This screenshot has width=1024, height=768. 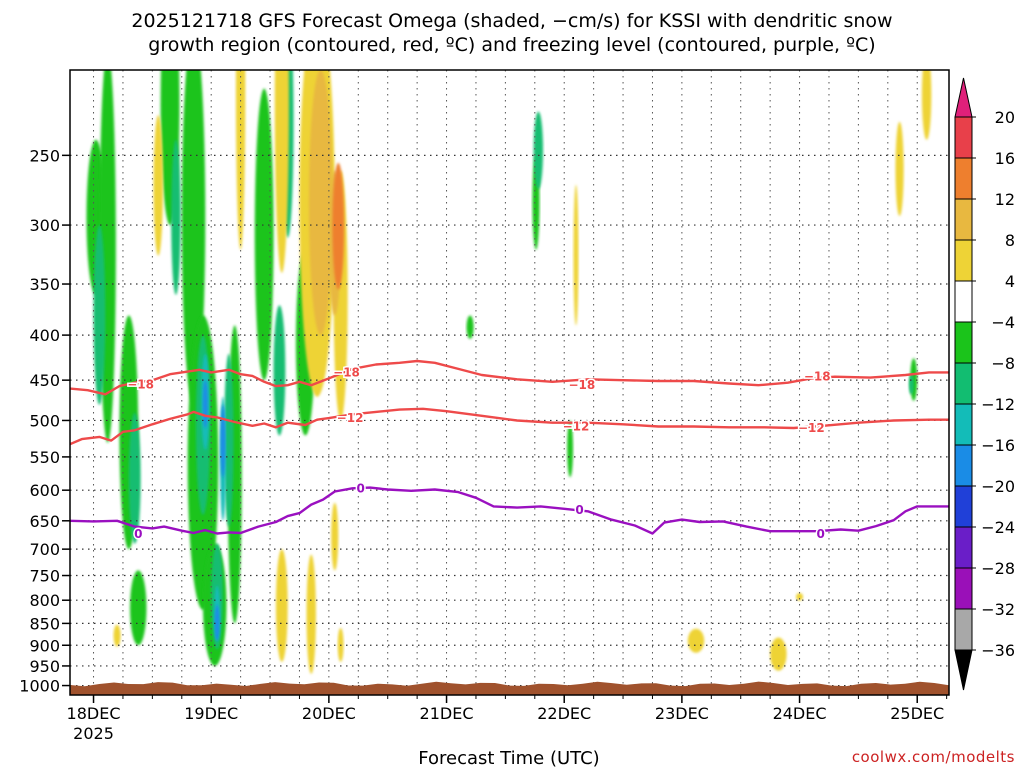 What do you see at coordinates (39, 686) in the screenshot?
I see `y-tick-label: 1000` at bounding box center [39, 686].